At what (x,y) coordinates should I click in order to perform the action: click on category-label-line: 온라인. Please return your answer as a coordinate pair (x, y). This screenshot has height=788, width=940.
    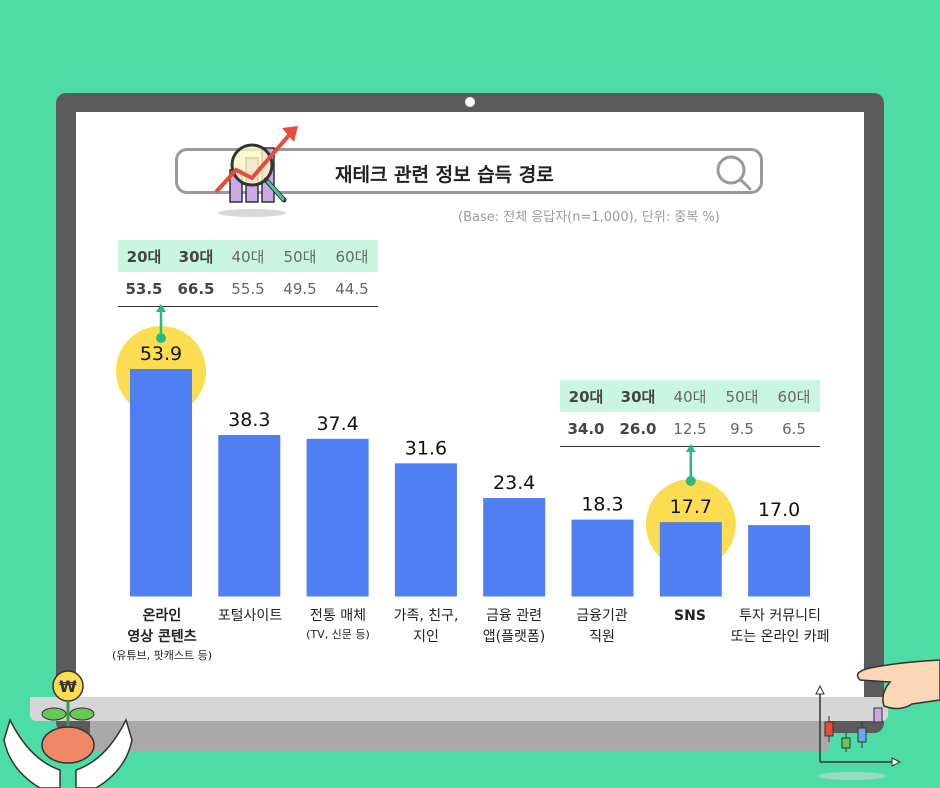
    Looking at the image, I should click on (162, 616).